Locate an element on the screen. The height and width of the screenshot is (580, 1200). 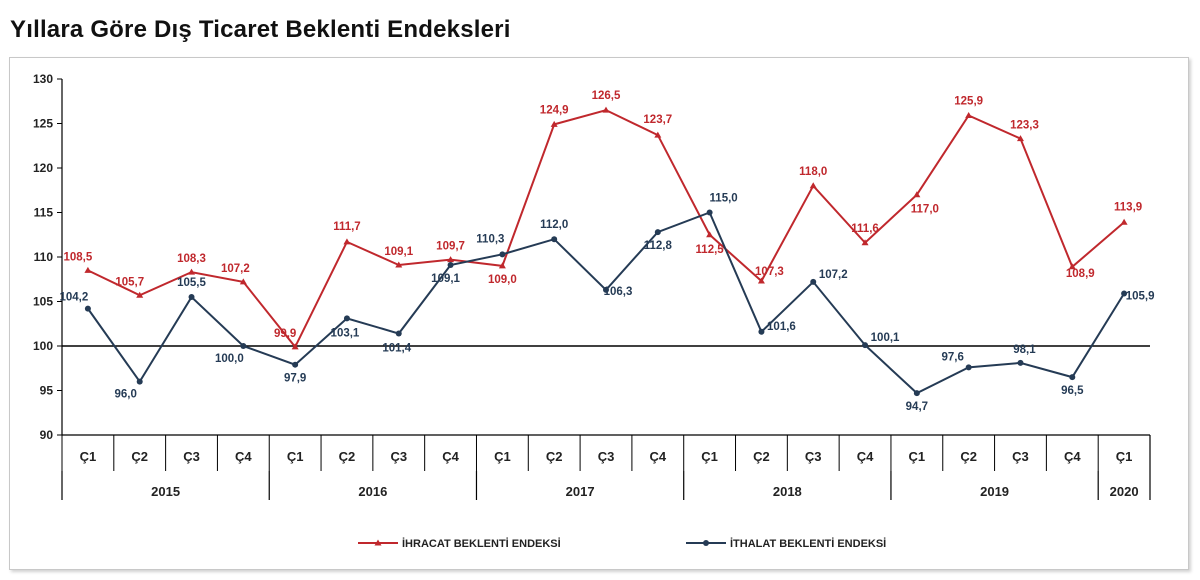
y-tick-label: 120 is located at coordinates (43, 168).